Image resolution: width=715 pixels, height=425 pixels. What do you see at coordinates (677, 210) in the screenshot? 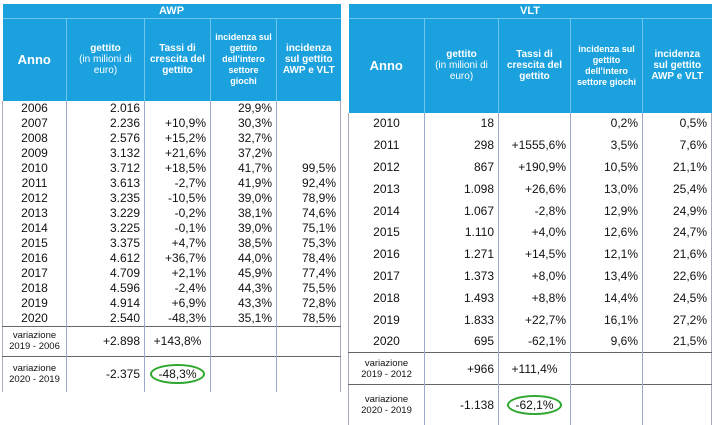
I see `vlt-cell-inc-awp-vlt: 24,9%` at bounding box center [677, 210].